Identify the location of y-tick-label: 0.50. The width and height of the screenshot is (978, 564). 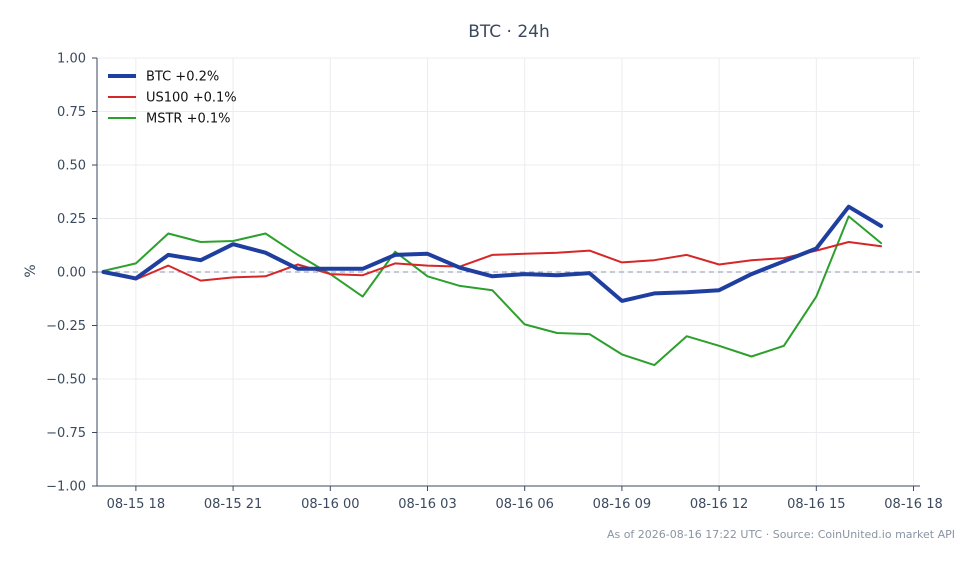
(71, 166).